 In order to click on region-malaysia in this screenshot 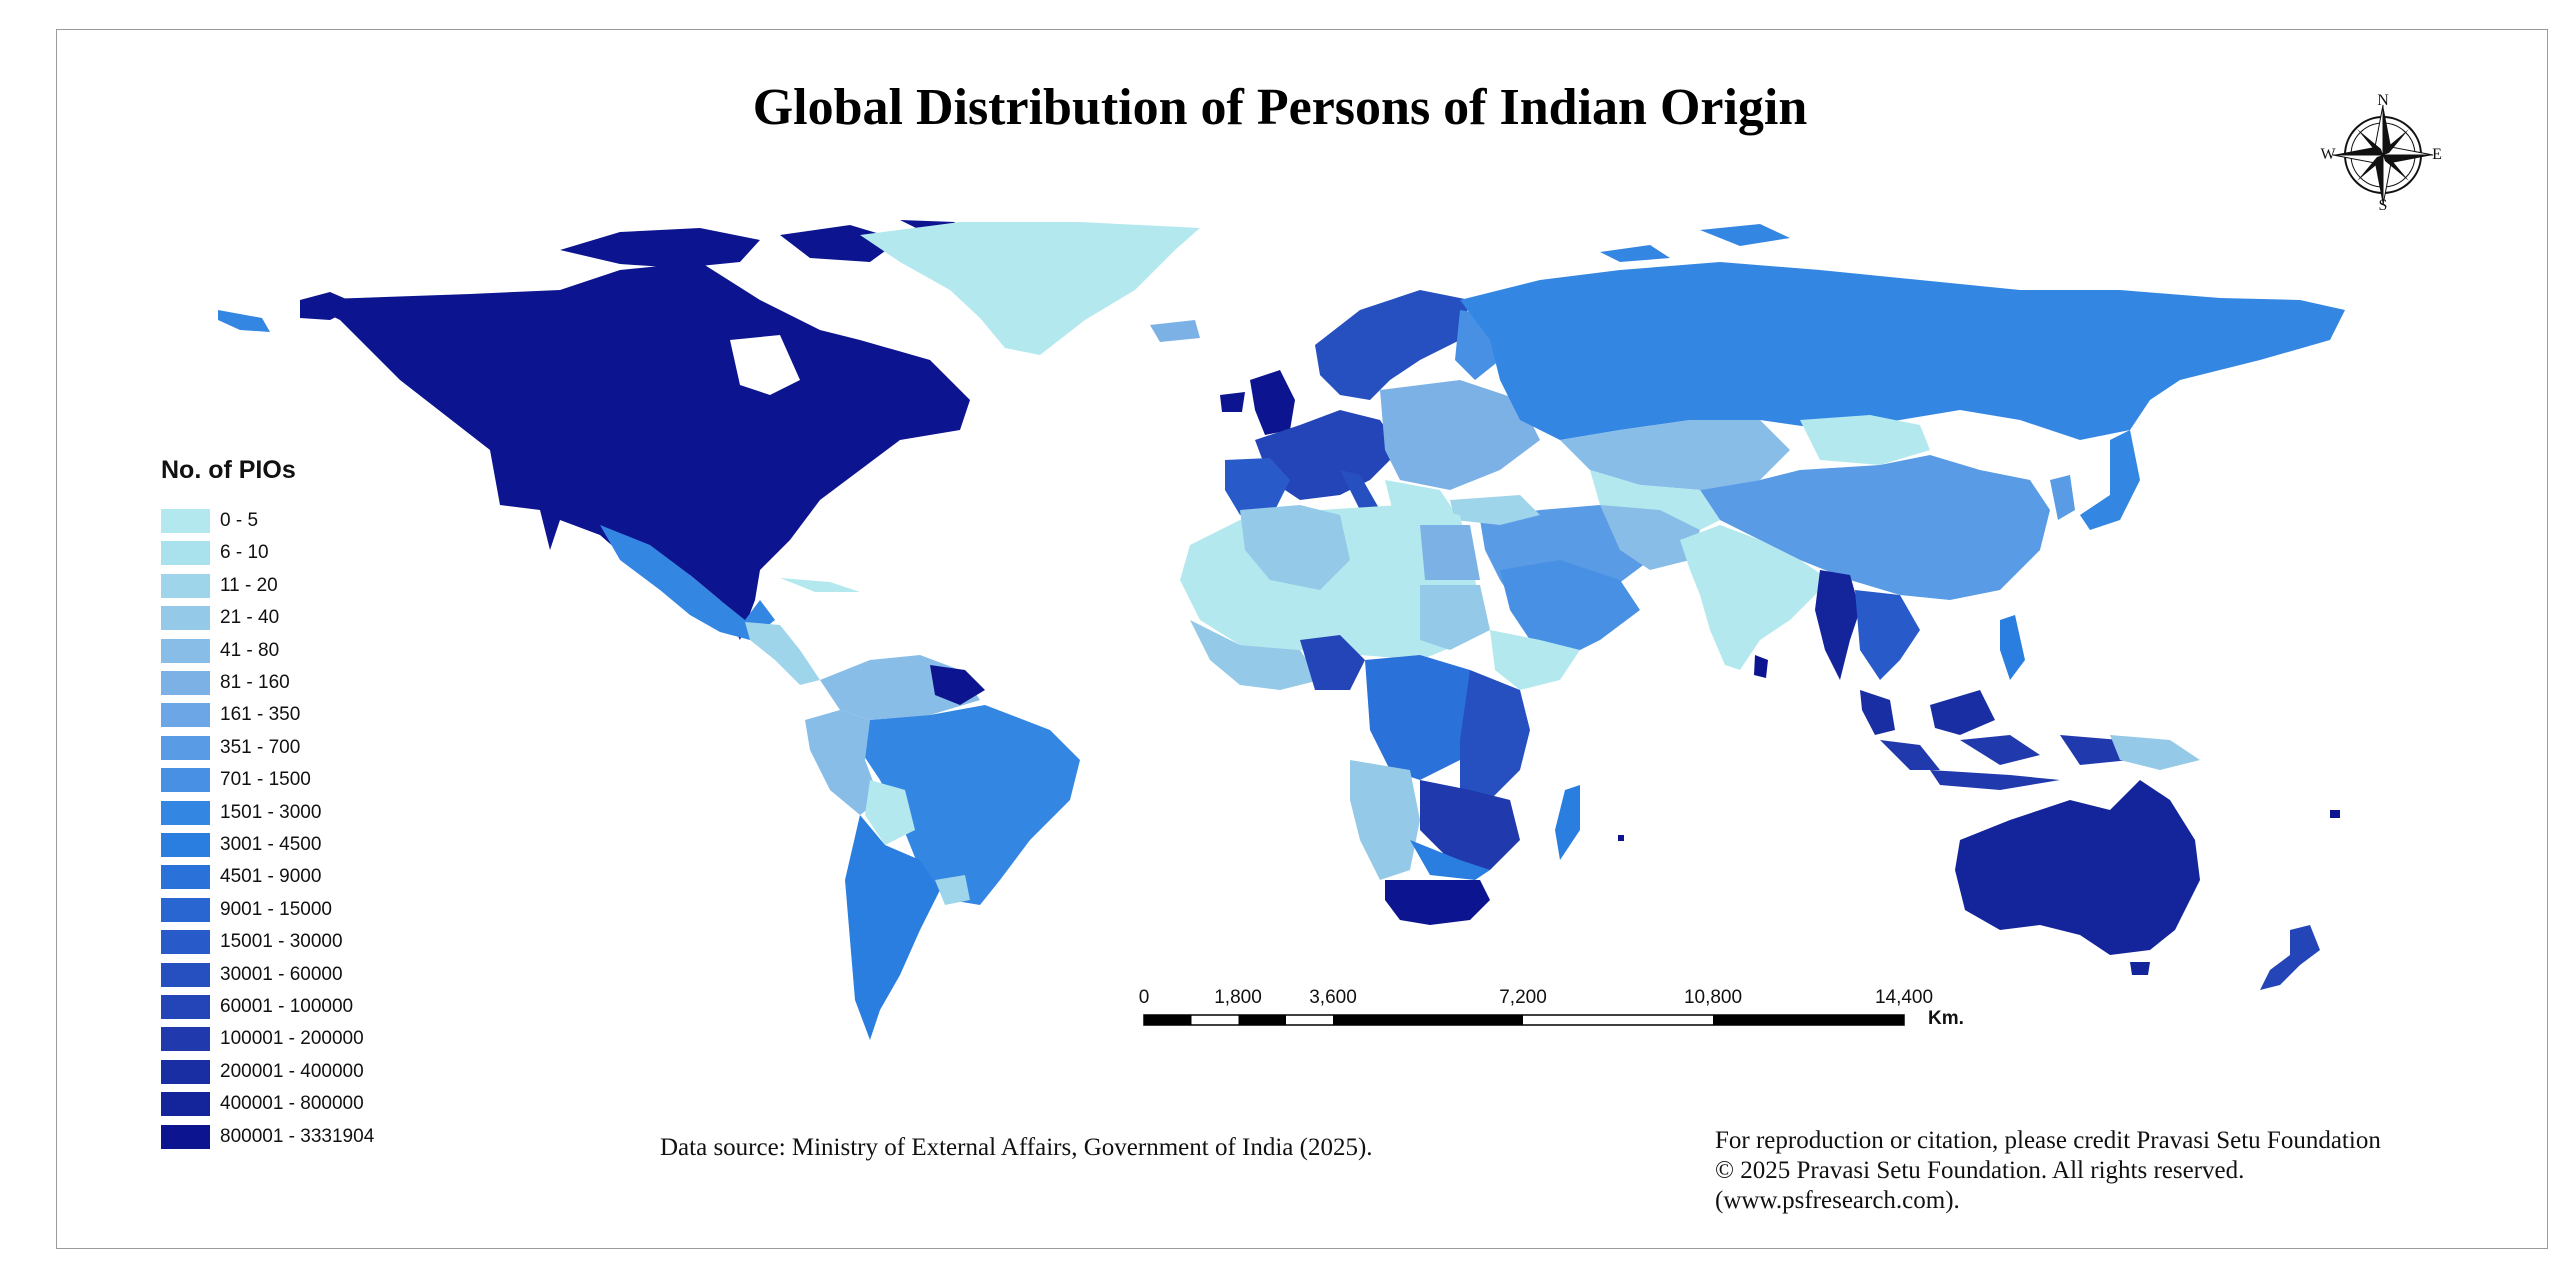, I will do `click(1927, 712)`.